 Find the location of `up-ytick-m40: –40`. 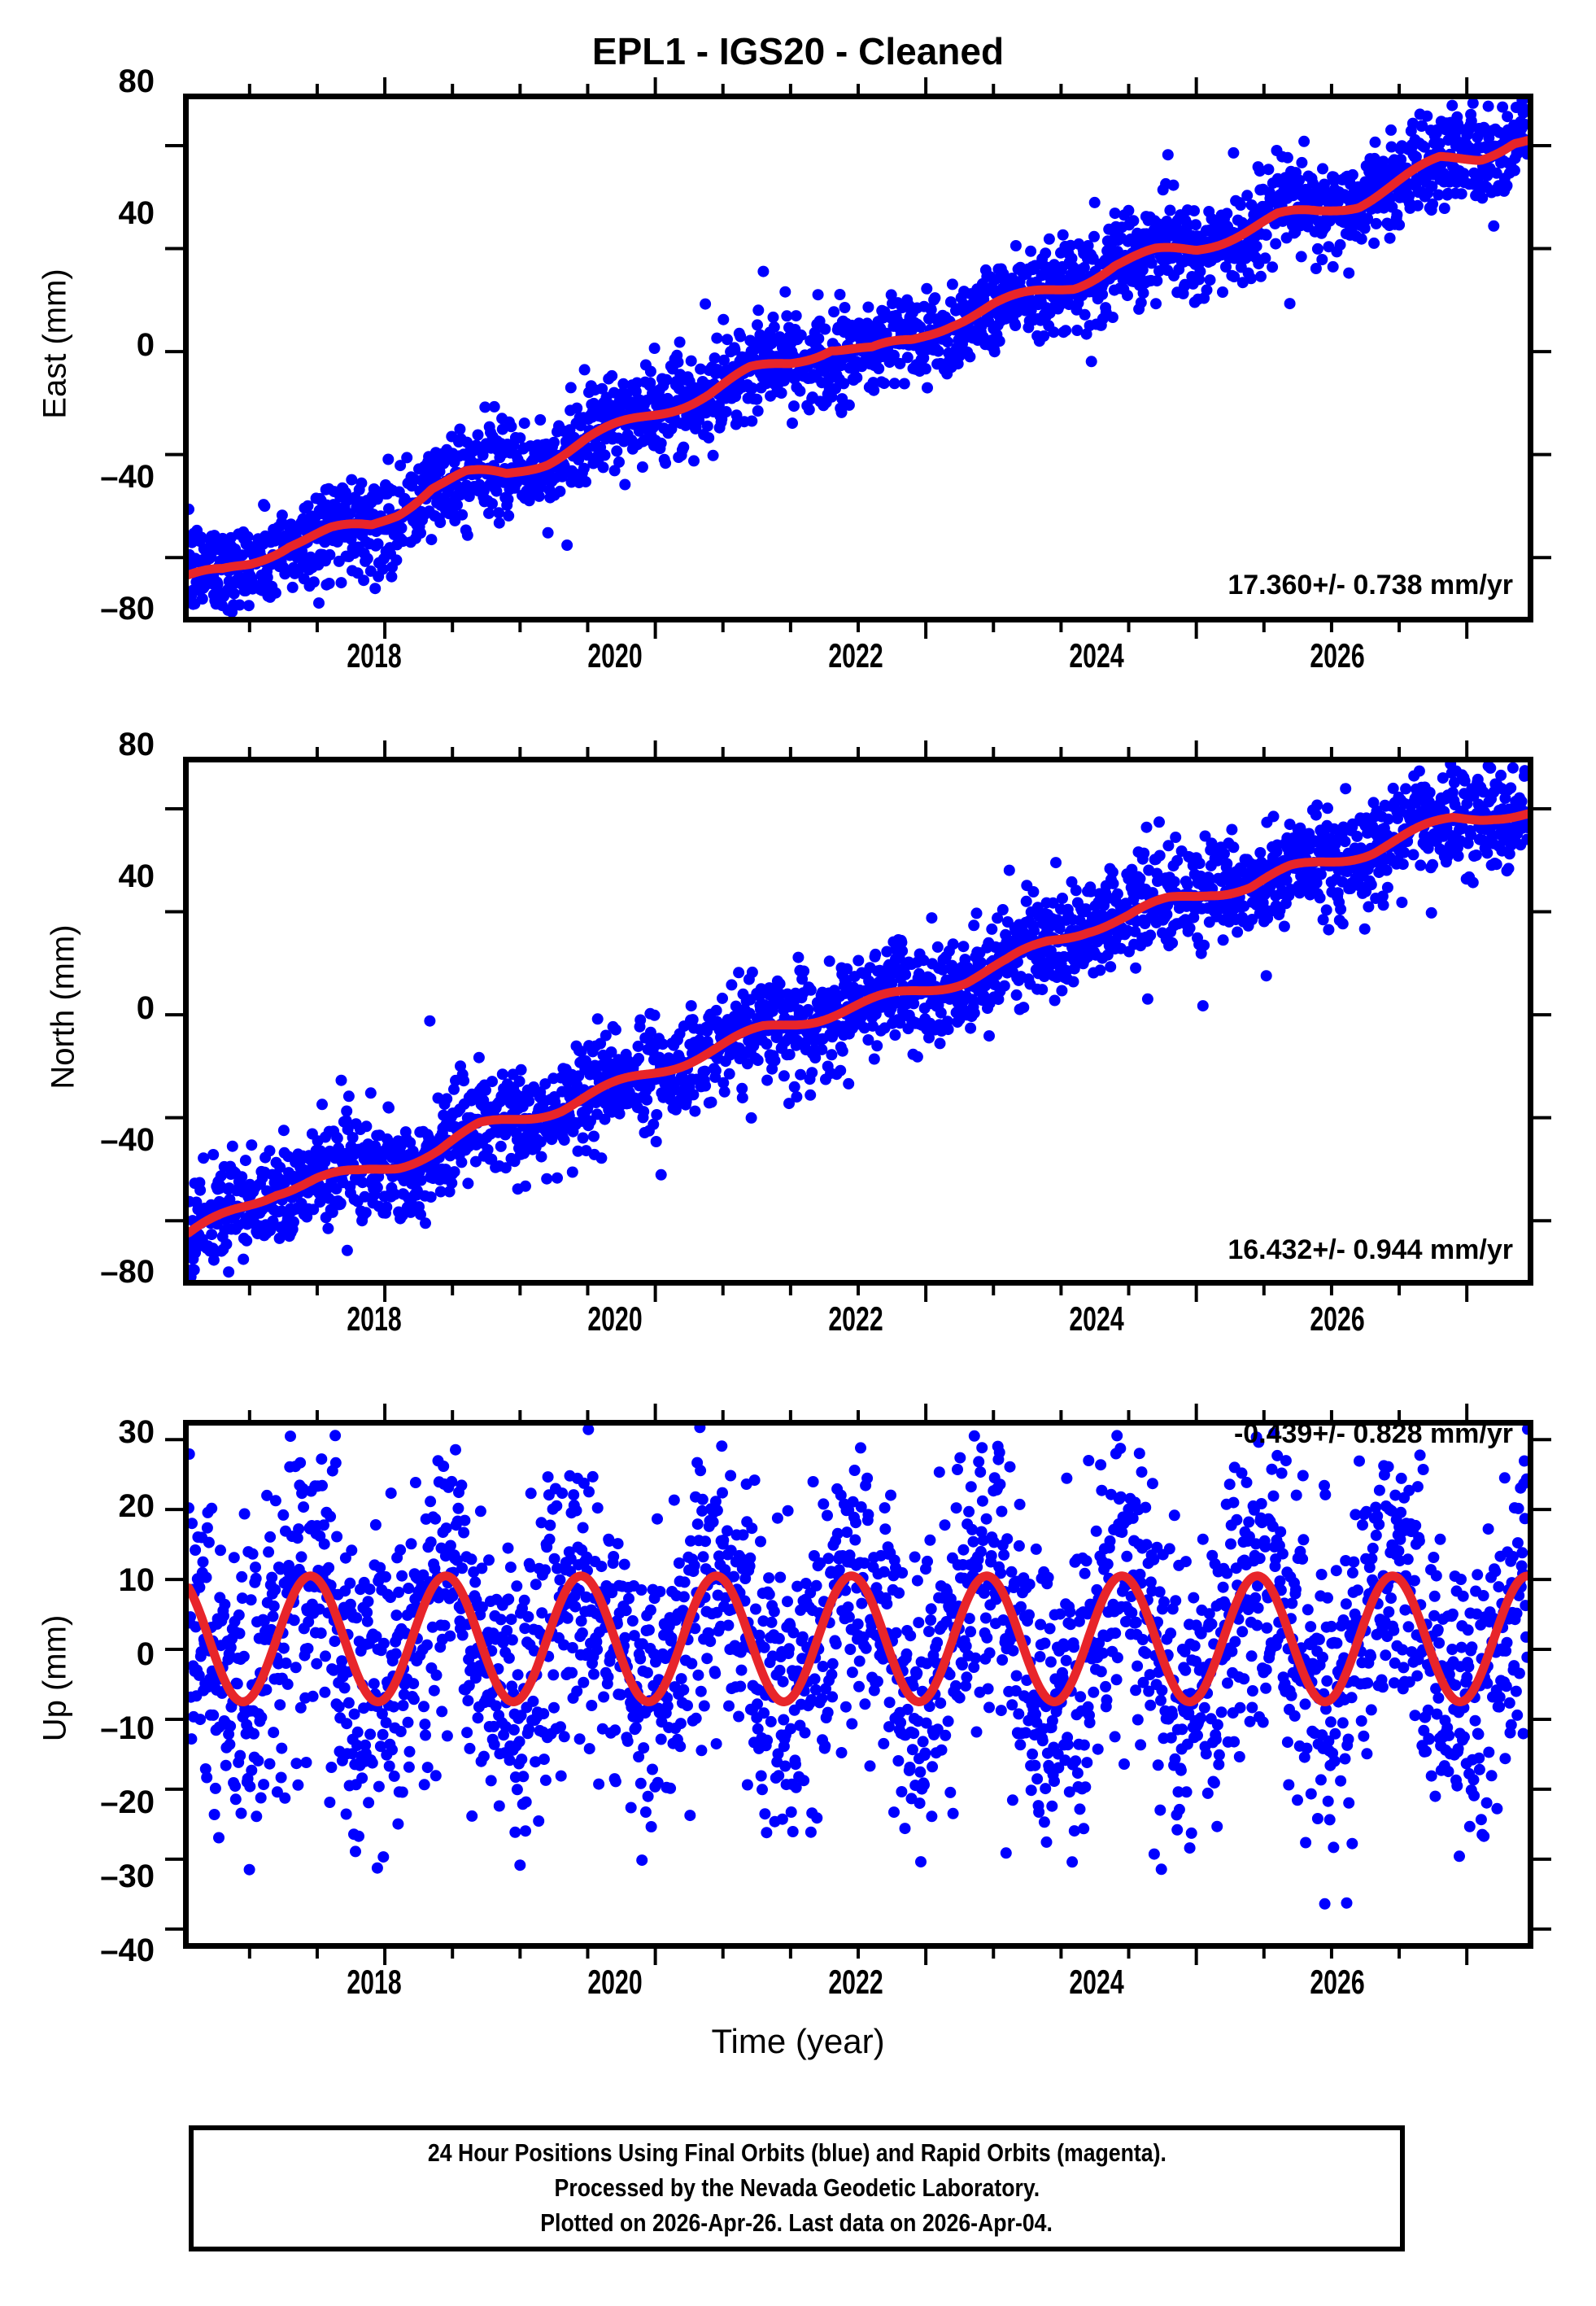

up-ytick-m40: –40 is located at coordinates (127, 1950).